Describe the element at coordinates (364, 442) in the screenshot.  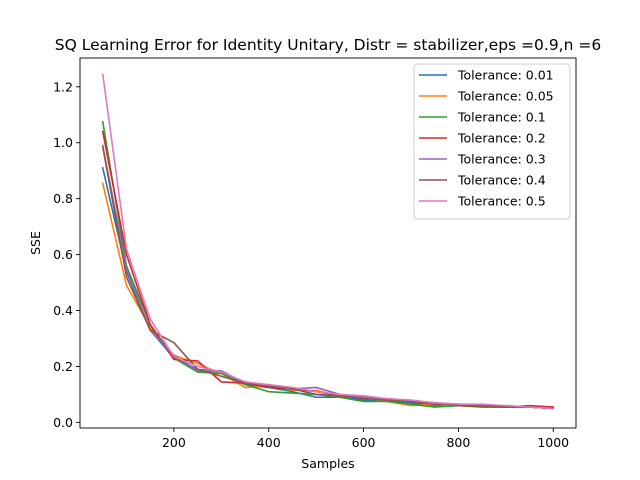
I see `x-tick-label: 600` at that location.